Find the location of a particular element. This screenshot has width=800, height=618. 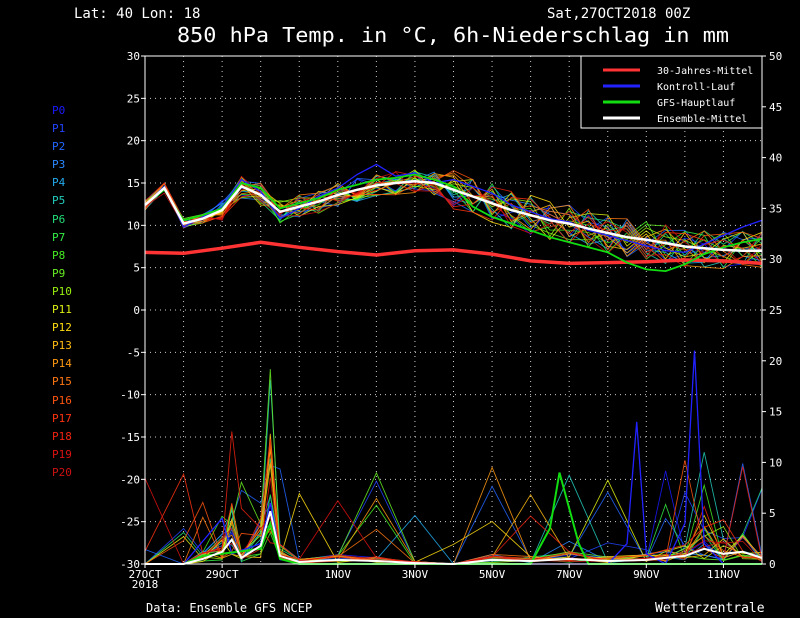

main-run-temp-line is located at coordinates (453, 223).